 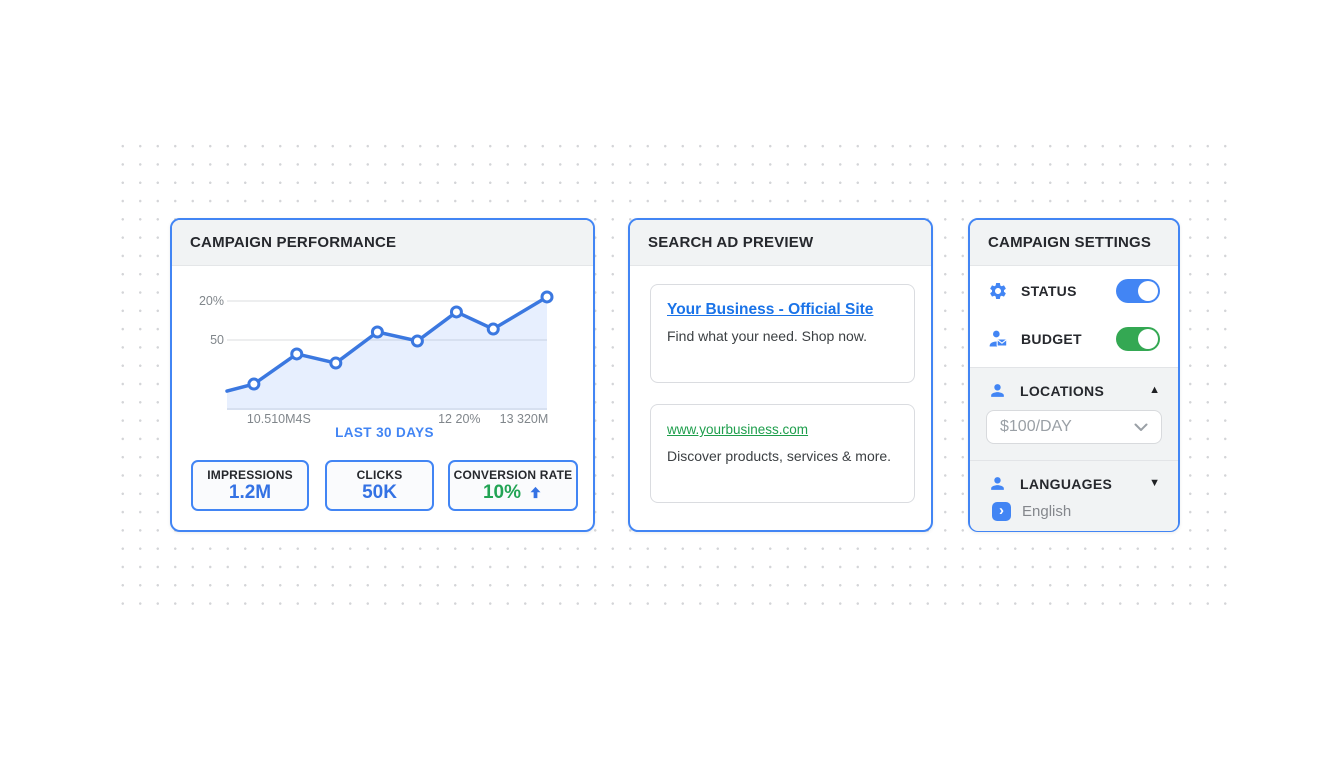 I want to click on status-label: STATUS, so click(x=1049, y=291).